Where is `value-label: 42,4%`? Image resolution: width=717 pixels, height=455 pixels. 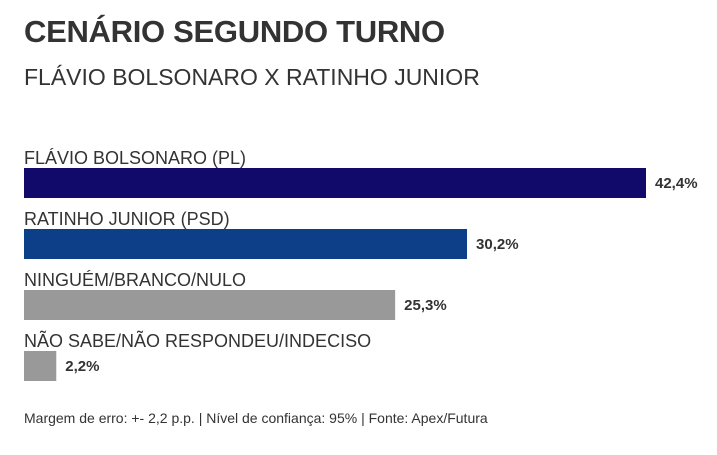
value-label: 42,4% is located at coordinates (676, 183).